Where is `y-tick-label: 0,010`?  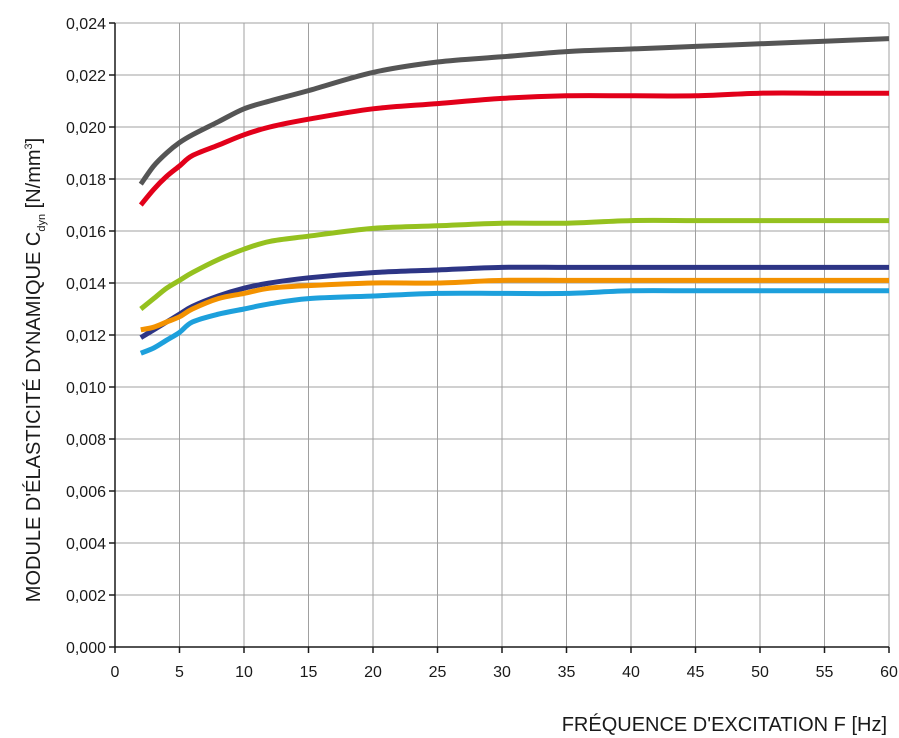 y-tick-label: 0,010 is located at coordinates (86, 388).